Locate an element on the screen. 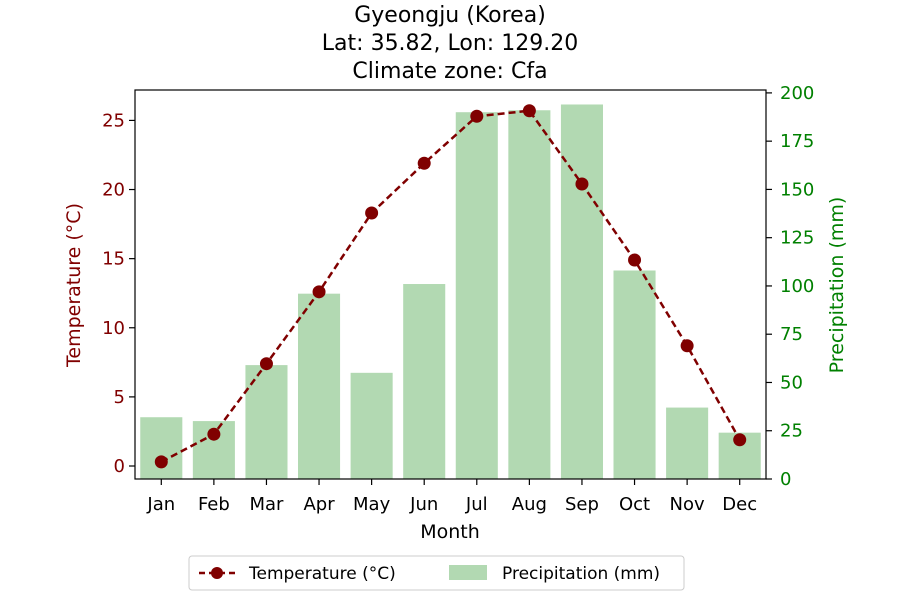  temperature-point-aug is located at coordinates (529, 111).